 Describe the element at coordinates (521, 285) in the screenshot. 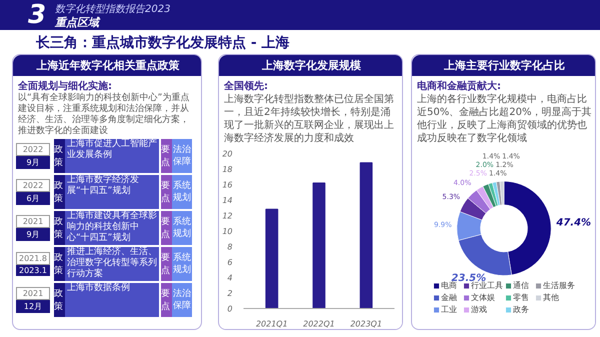

I see `legend-label: 通信` at that location.